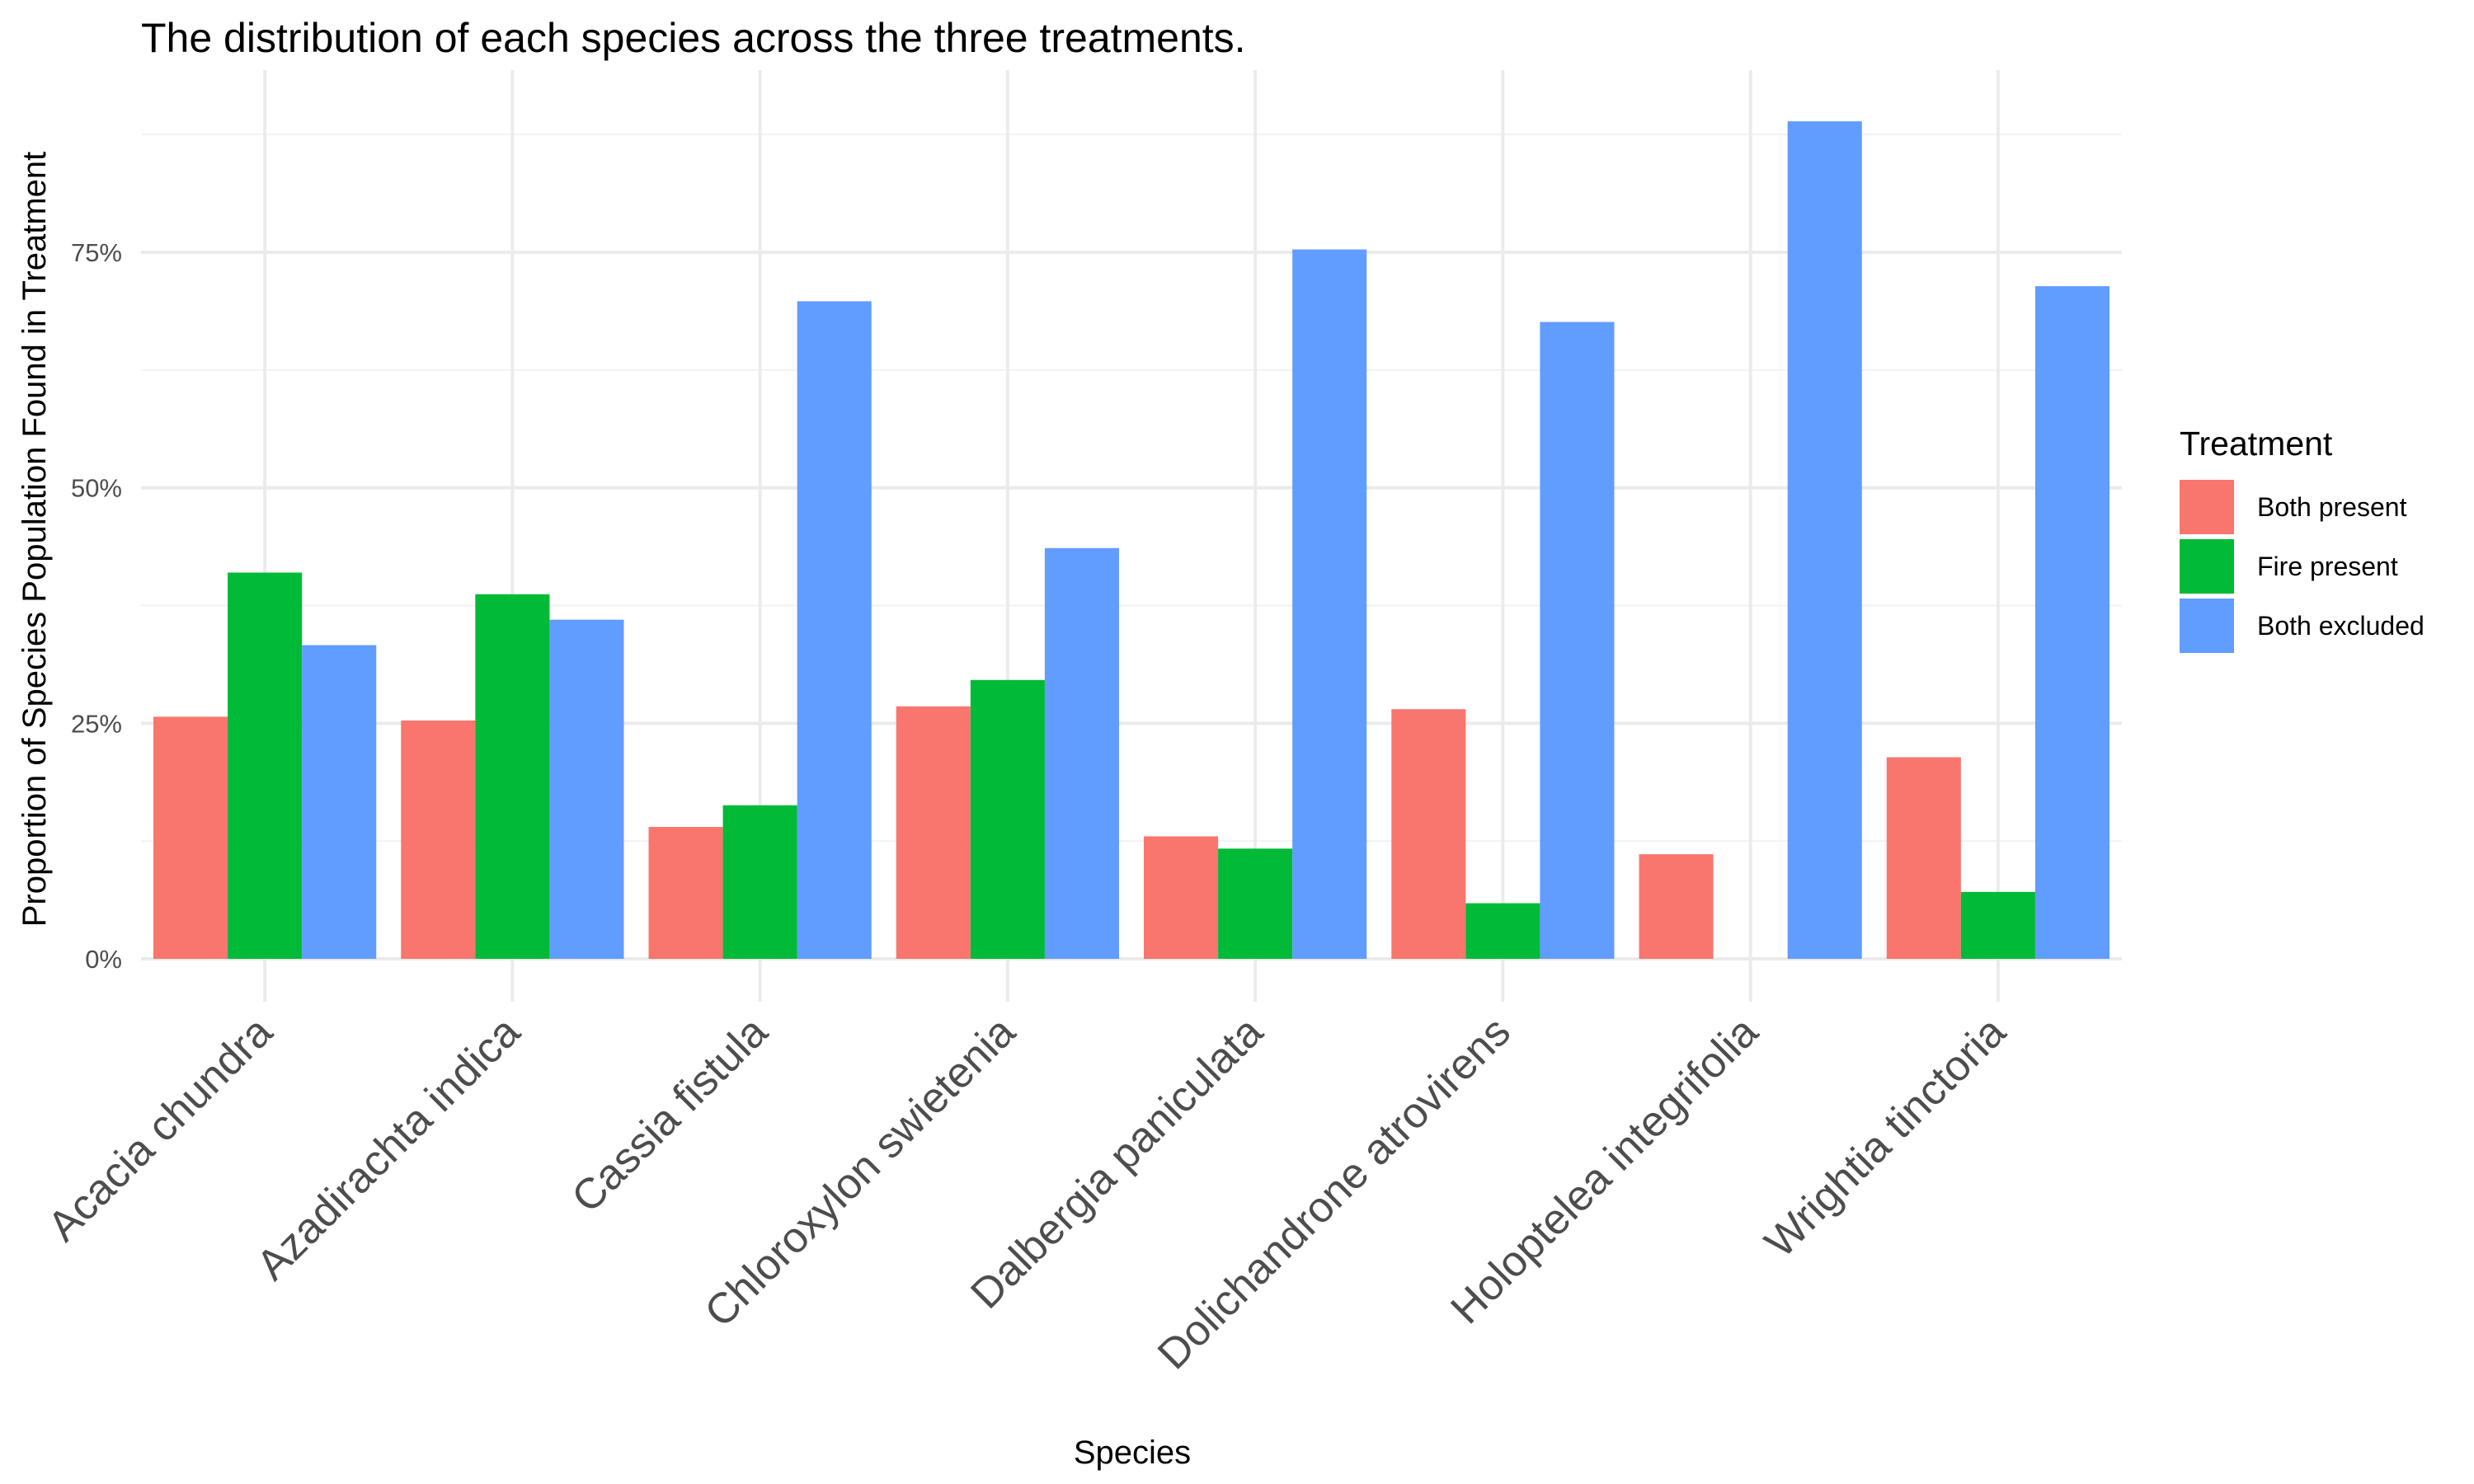  I want to click on y-tick-label: 25%, so click(96, 723).